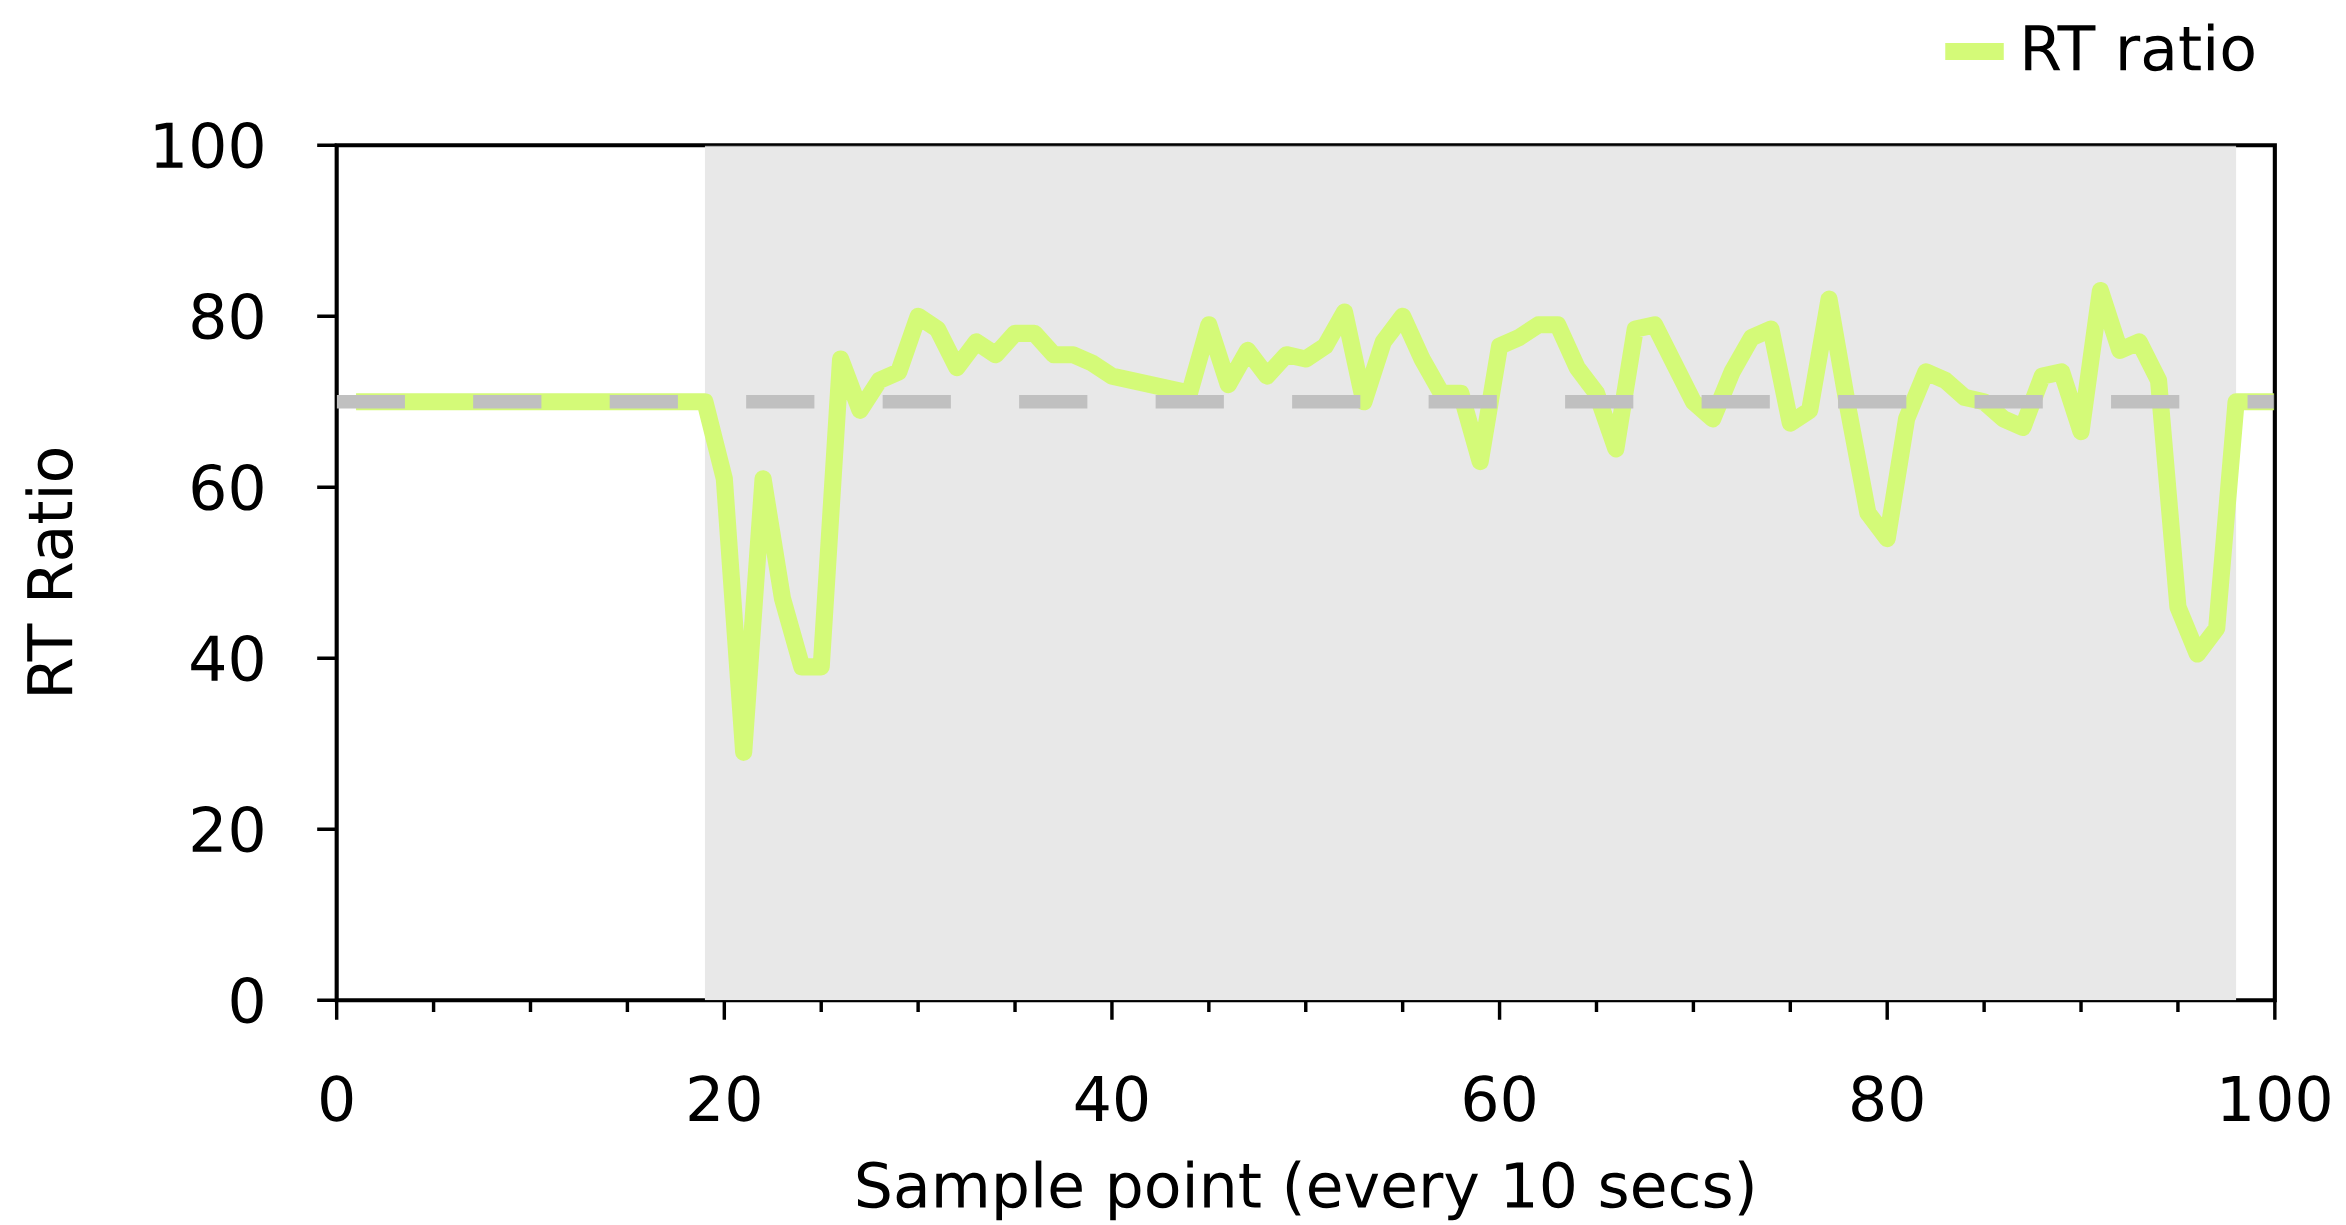 Image resolution: width=2346 pixels, height=1225 pixels. I want to click on y-tick-label: 0, so click(247, 1000).